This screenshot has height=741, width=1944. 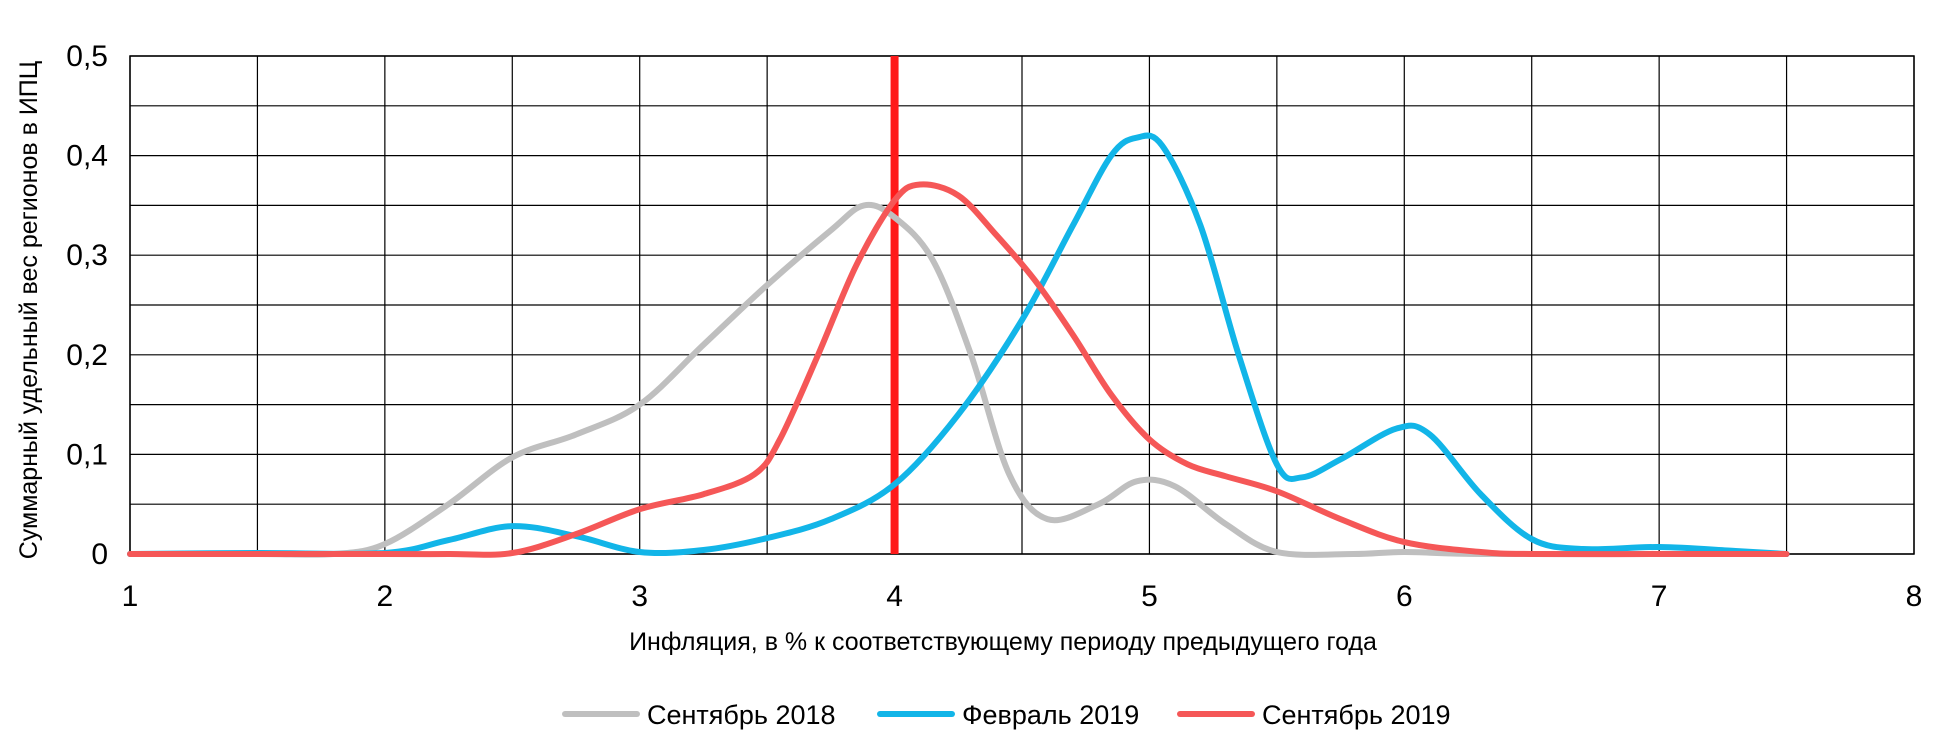 What do you see at coordinates (1914, 596) in the screenshot?
I see `x-tick-label: 8` at bounding box center [1914, 596].